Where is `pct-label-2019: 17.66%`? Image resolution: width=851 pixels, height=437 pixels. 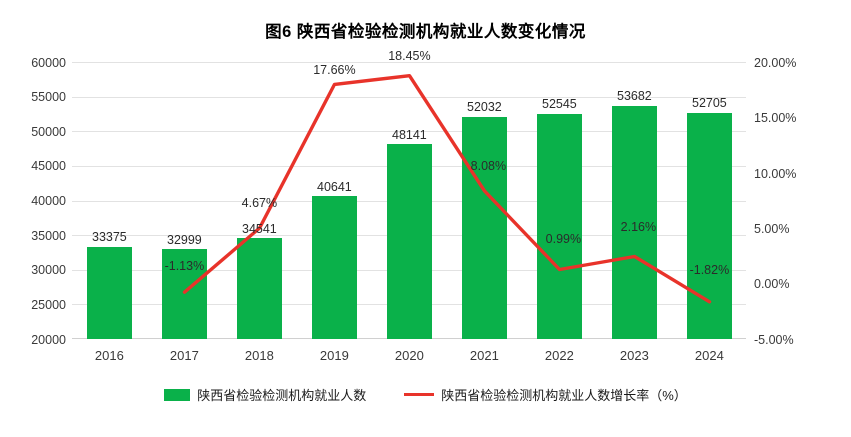 pct-label-2019: 17.66% is located at coordinates (334, 70).